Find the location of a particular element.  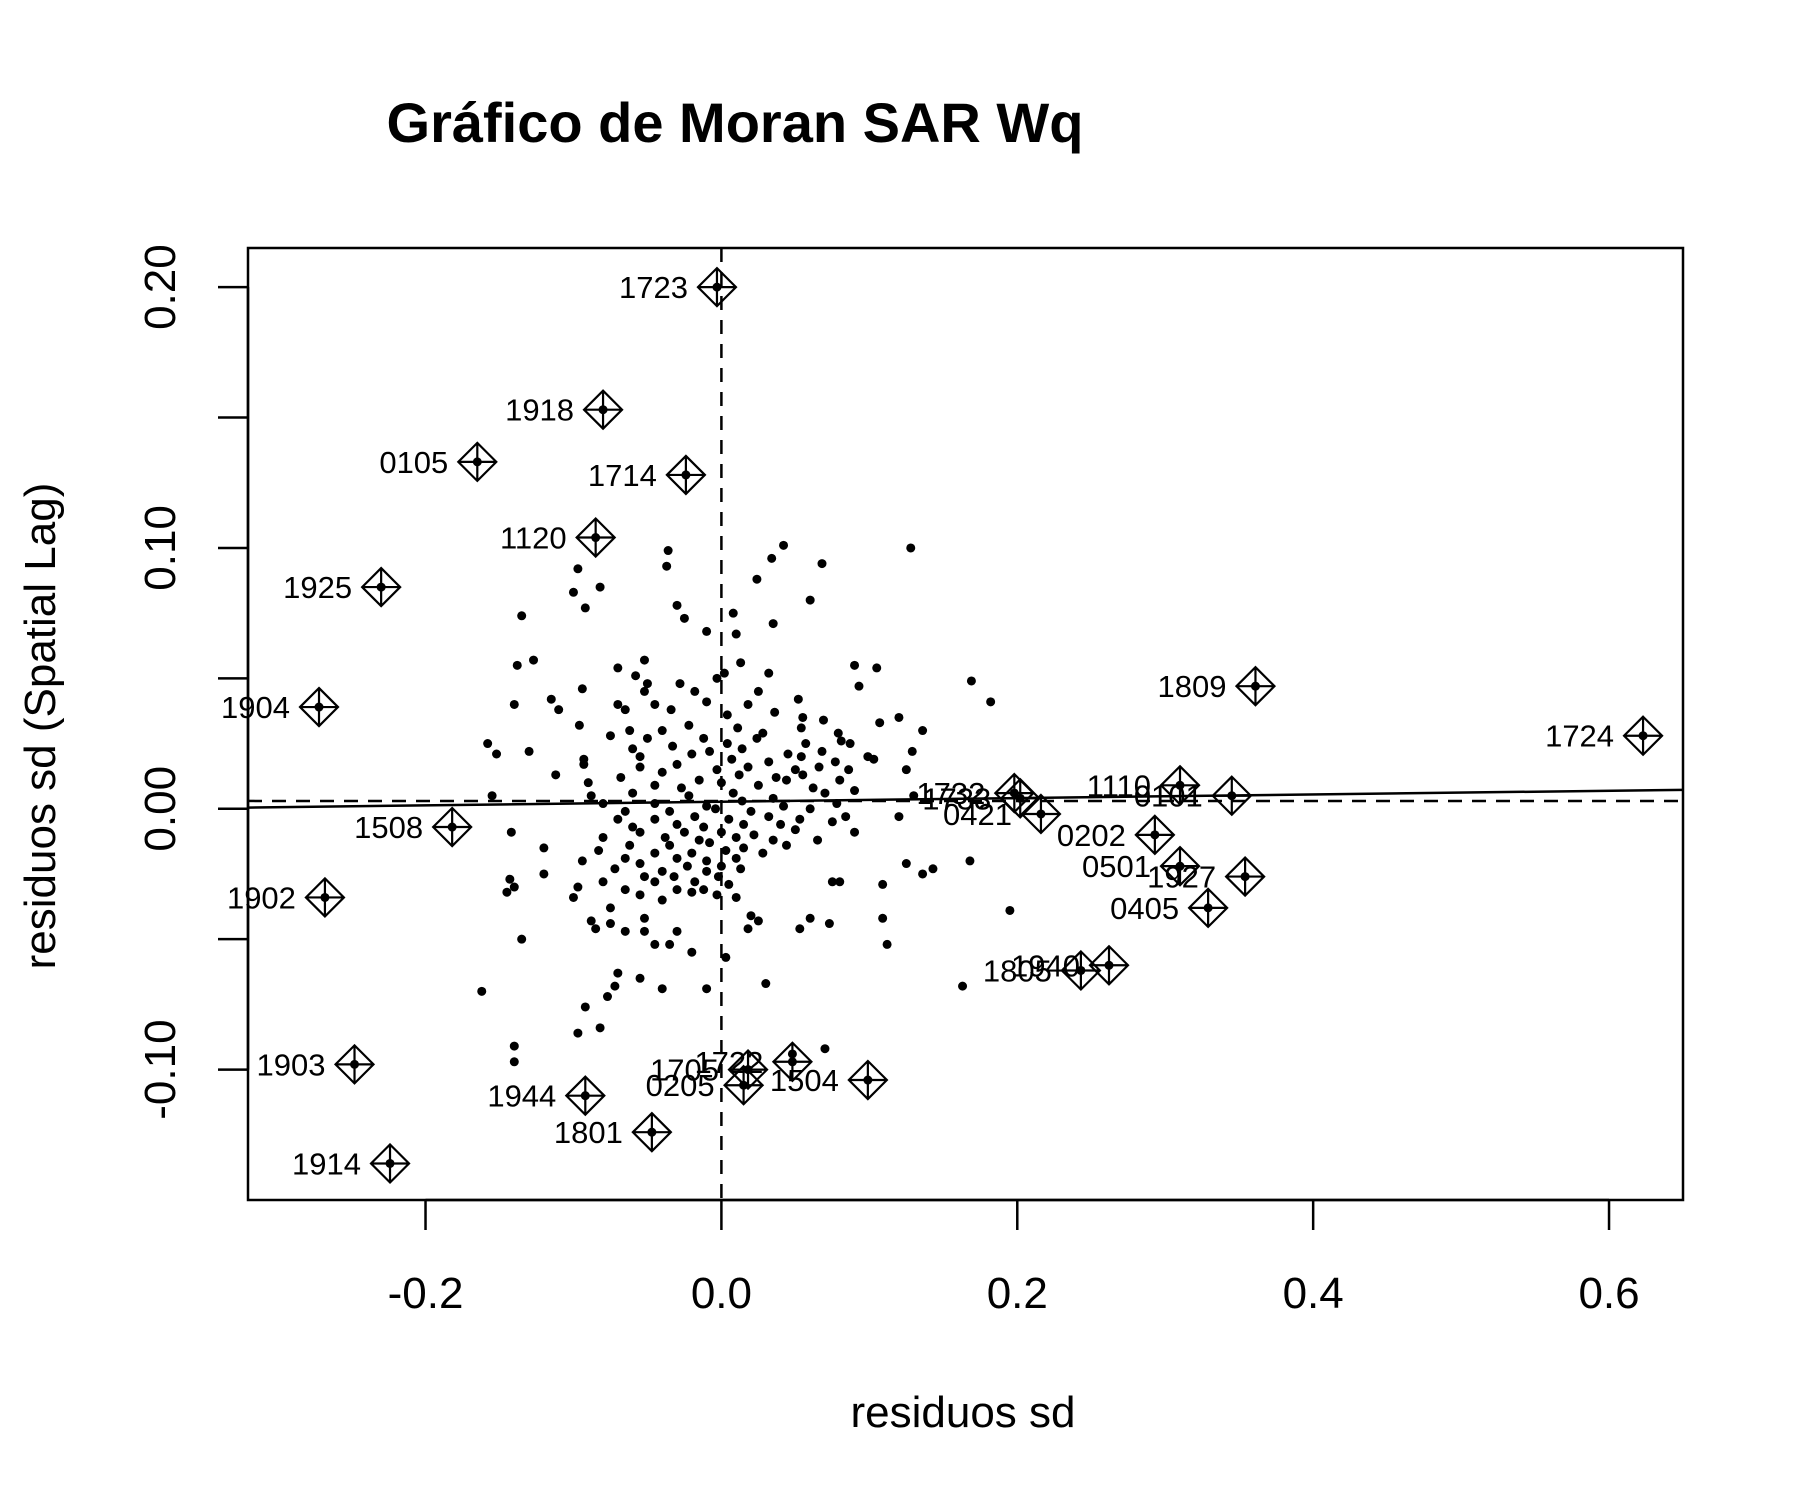

chart-title: Gráfico de Moran SAR Wq is located at coordinates (735, 122).